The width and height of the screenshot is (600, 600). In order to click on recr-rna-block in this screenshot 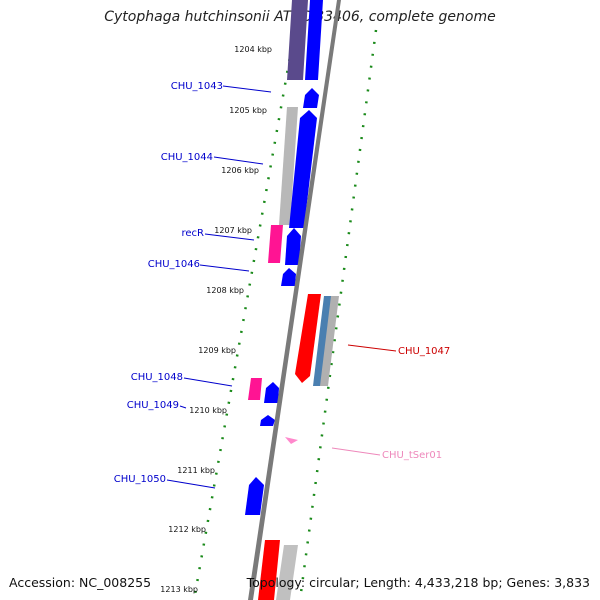, I will do `click(275, 244)`.